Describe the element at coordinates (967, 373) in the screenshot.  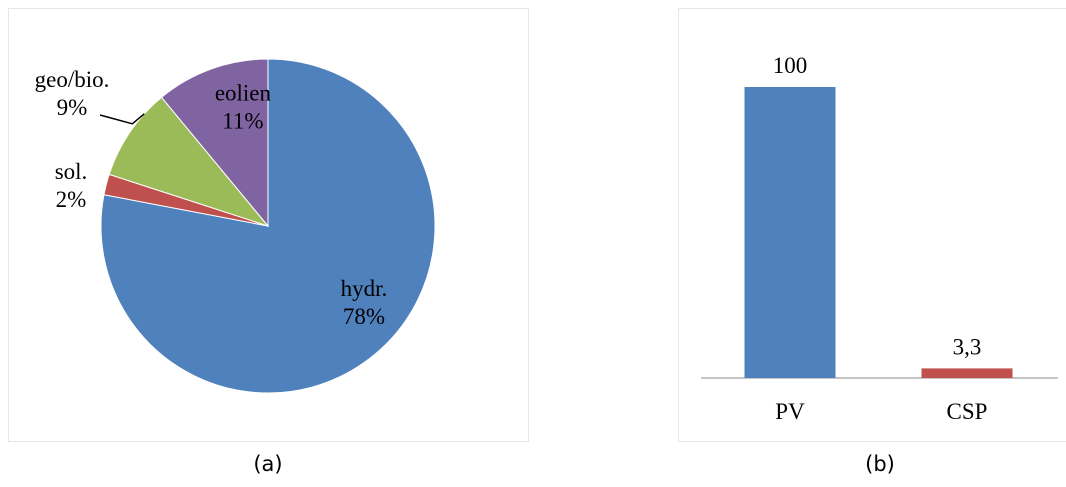
I see `bar-csp` at that location.